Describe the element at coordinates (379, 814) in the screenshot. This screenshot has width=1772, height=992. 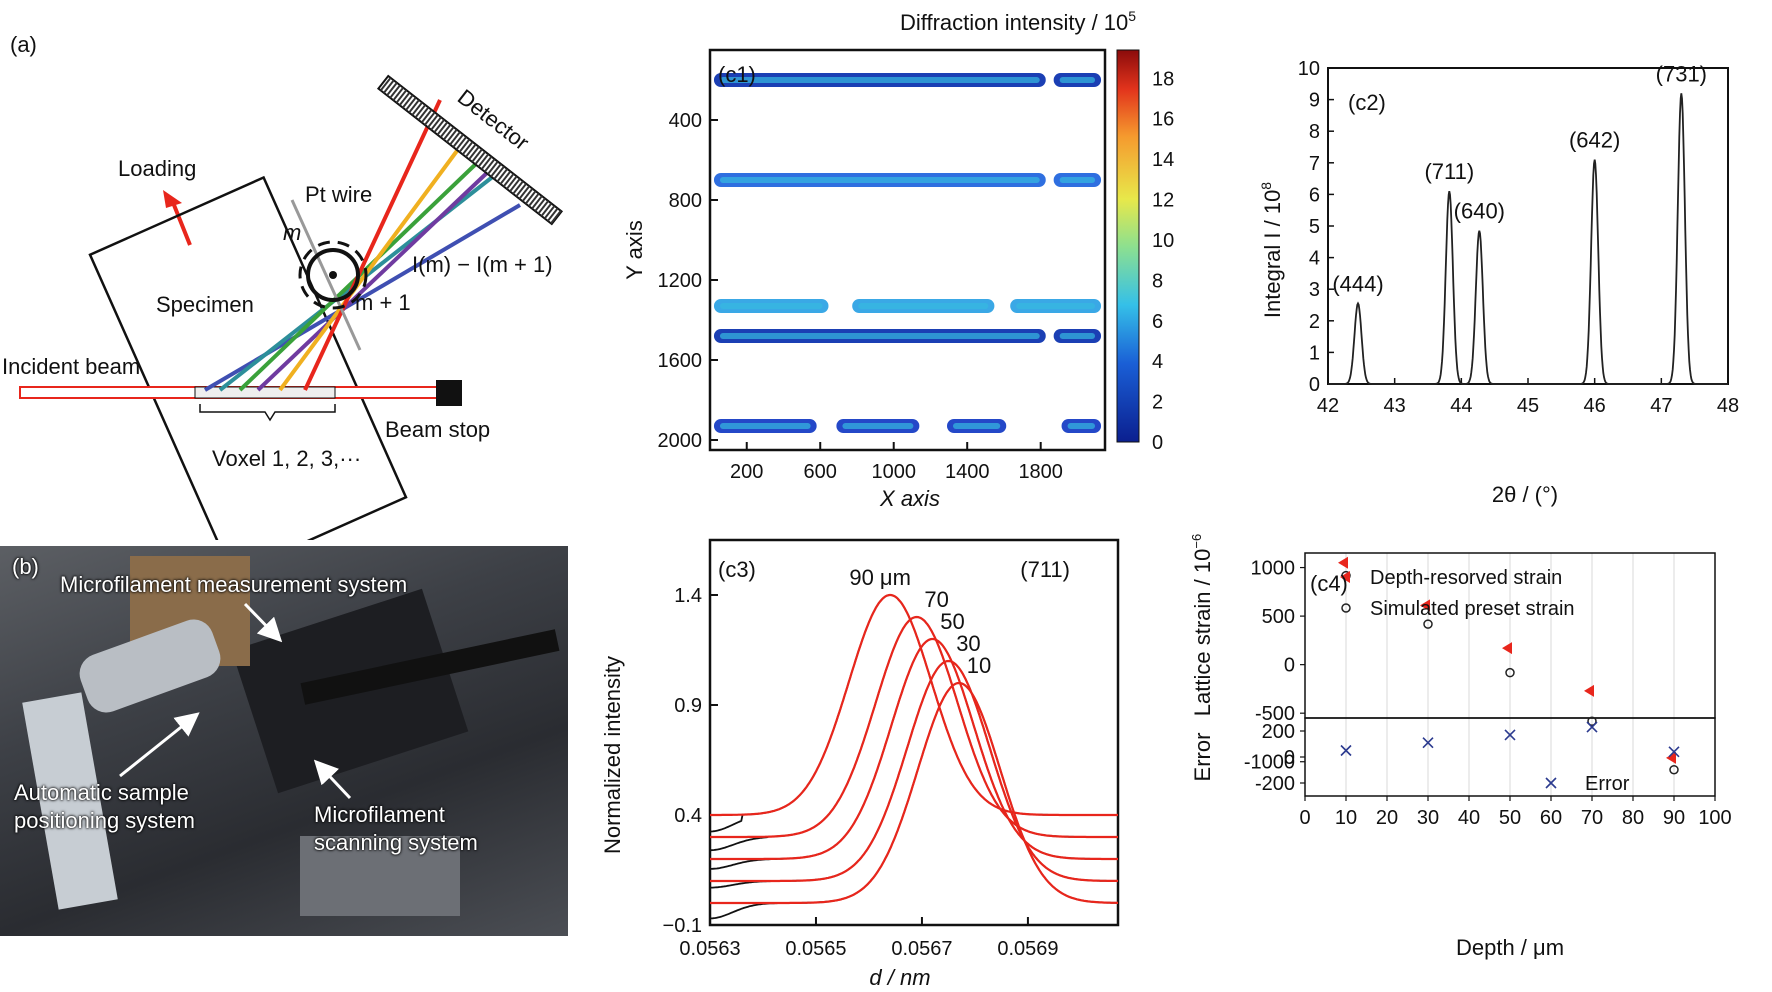
I see `microfilament-scanning-label-1: Microfilament` at that location.